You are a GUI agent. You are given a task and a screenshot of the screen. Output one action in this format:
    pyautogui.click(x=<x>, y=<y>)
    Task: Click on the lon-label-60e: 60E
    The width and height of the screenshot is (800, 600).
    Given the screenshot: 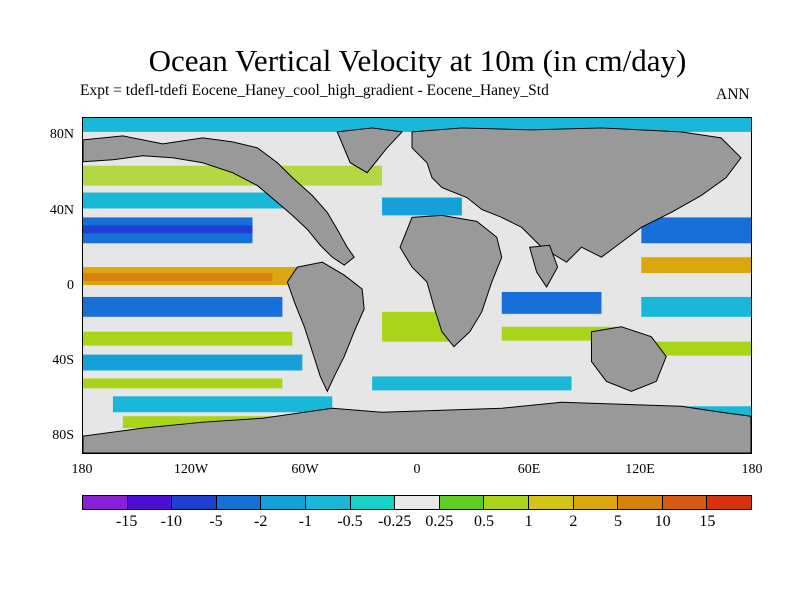 What is the action you would take?
    pyautogui.click(x=529, y=469)
    